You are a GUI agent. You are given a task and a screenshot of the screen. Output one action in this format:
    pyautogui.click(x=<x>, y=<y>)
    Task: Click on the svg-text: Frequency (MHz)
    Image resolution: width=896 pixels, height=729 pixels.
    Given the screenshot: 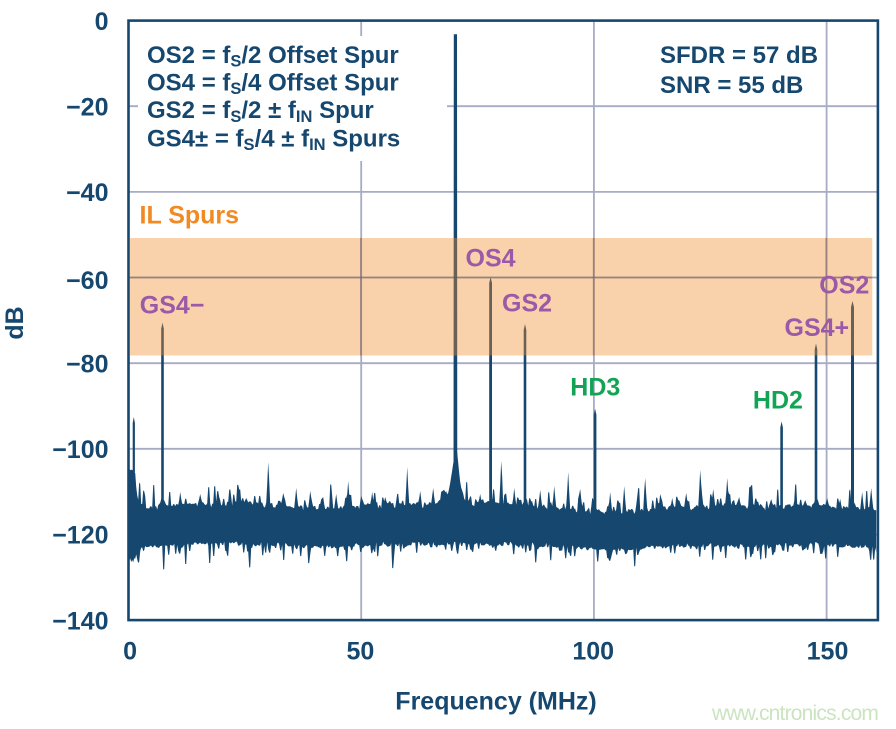 What is the action you would take?
    pyautogui.click(x=495, y=702)
    